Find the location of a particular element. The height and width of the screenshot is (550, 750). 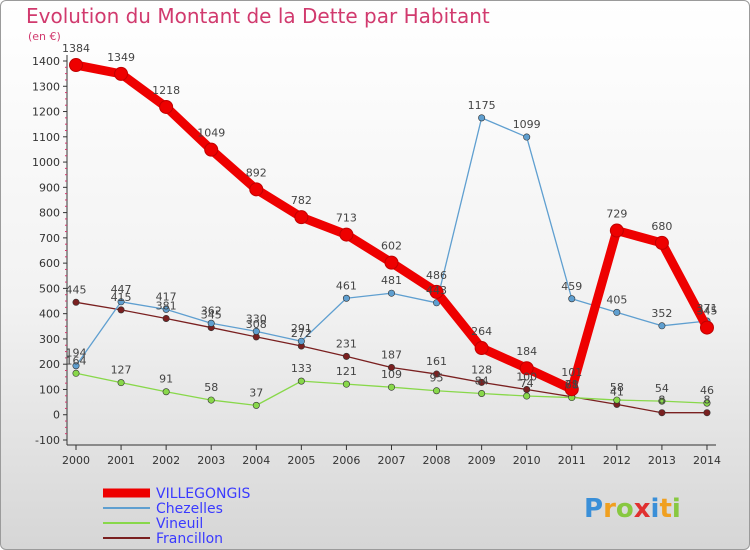

x-tick-label: 2002 is located at coordinates (166, 460).